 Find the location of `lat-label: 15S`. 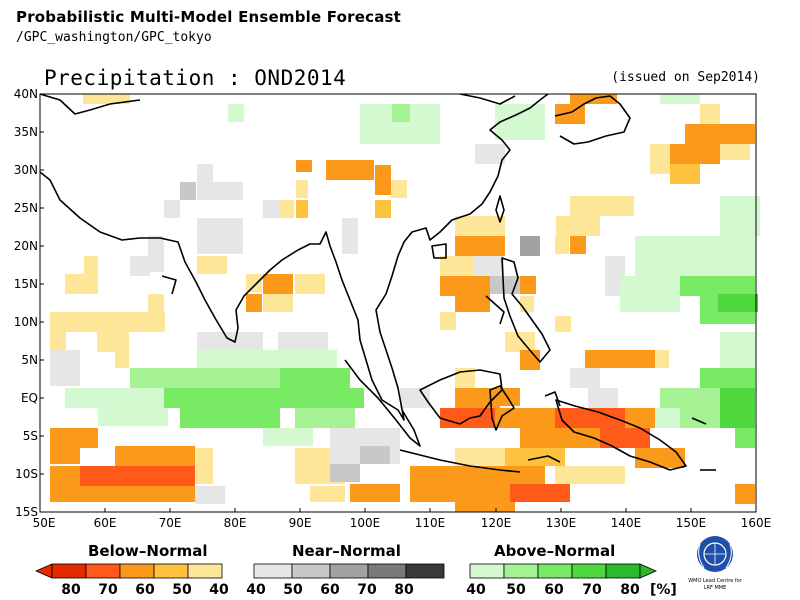

lat-label: 15S is located at coordinates (26, 512).